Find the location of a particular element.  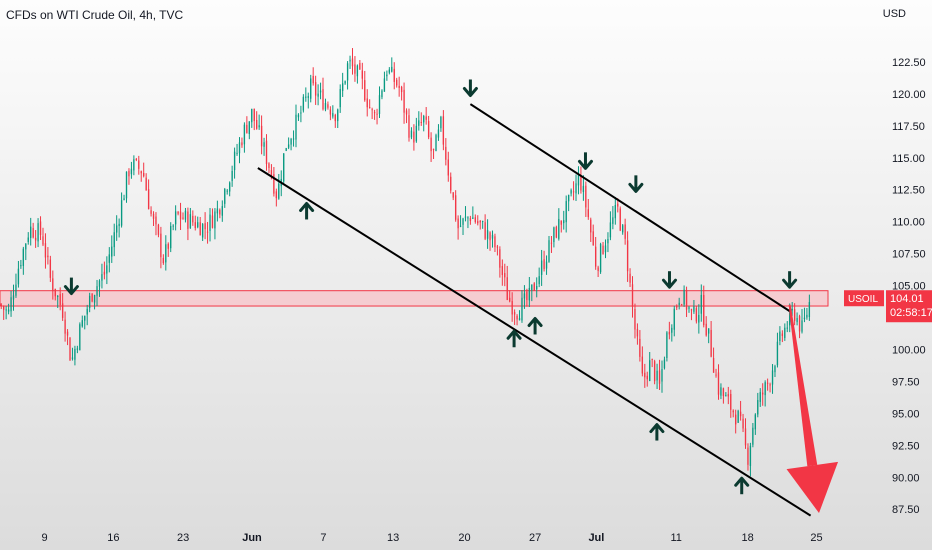

chart-title: CFDs on WTI Crude Oil, 4h, TVC is located at coordinates (95, 15).